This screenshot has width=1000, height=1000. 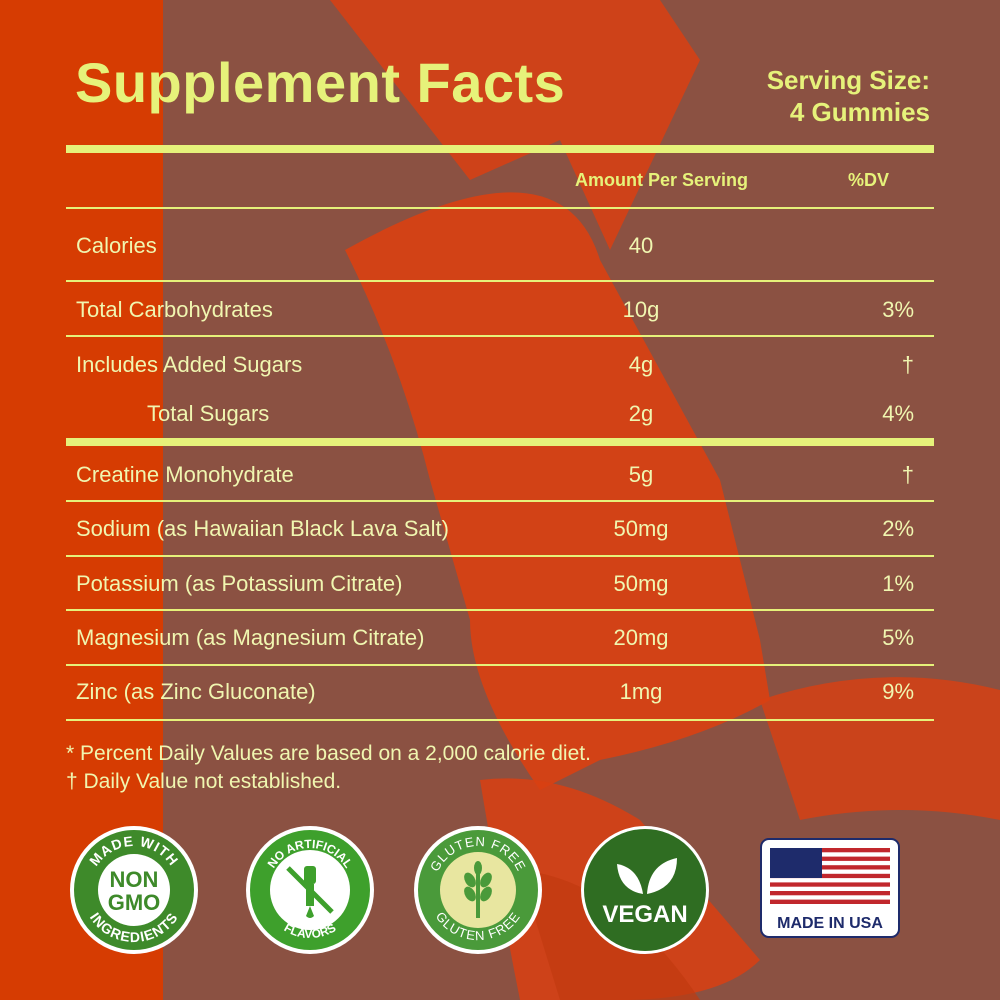 I want to click on nutrient-name: Sodium (as Hawaiian Black Lava Salt), so click(x=262, y=528).